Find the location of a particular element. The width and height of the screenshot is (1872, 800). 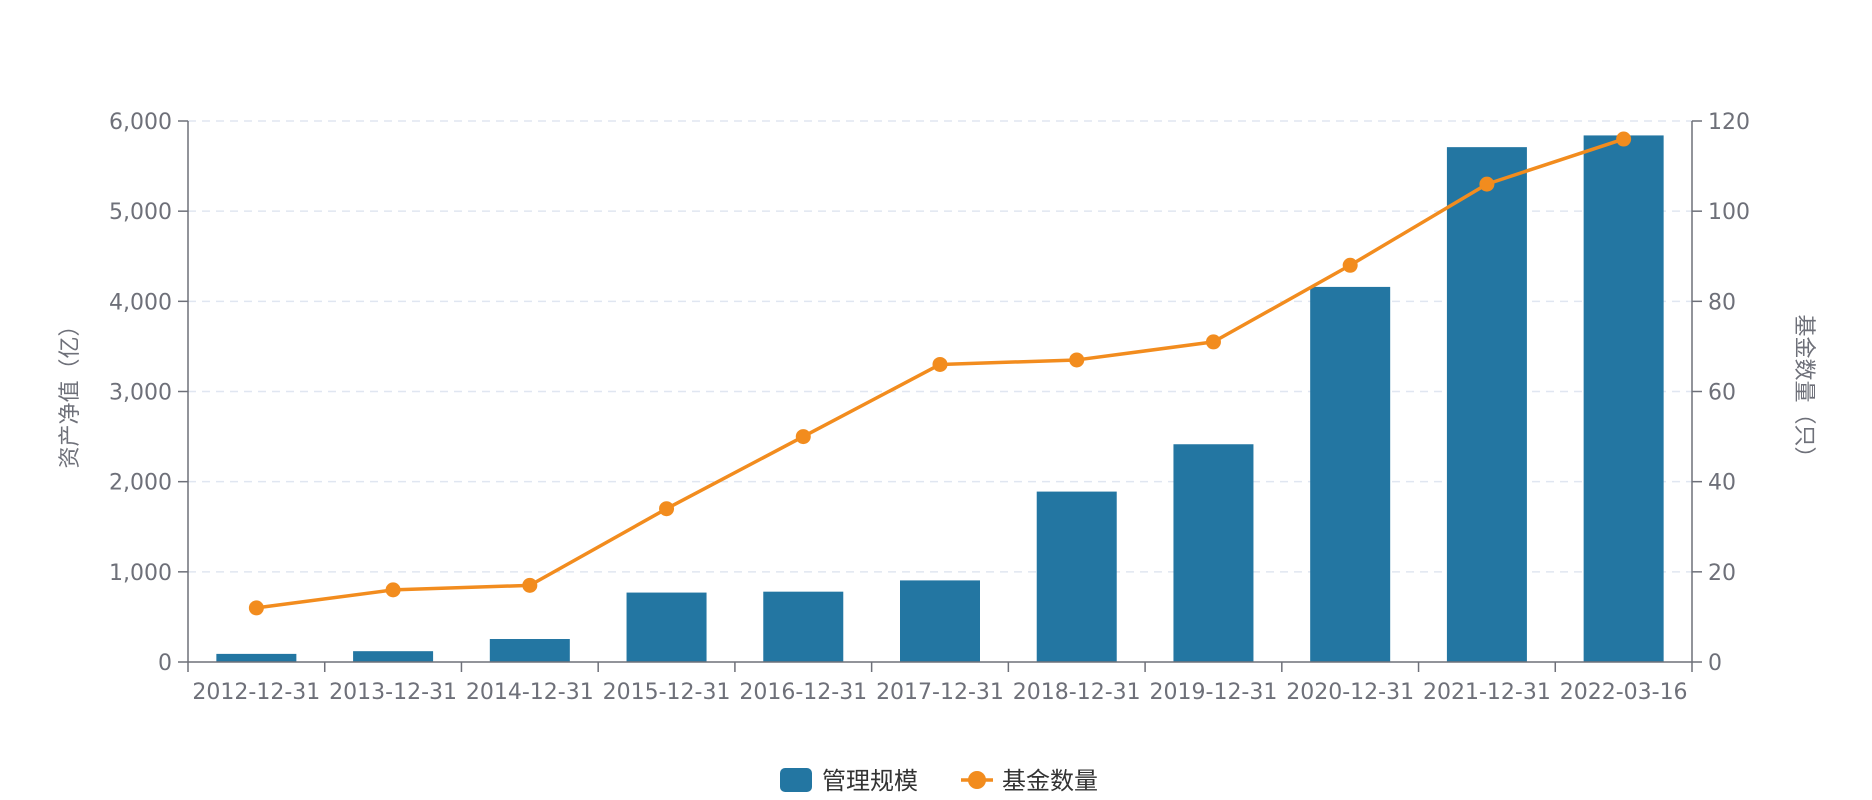

right-axis-tick-label: 40 is located at coordinates (1722, 483).